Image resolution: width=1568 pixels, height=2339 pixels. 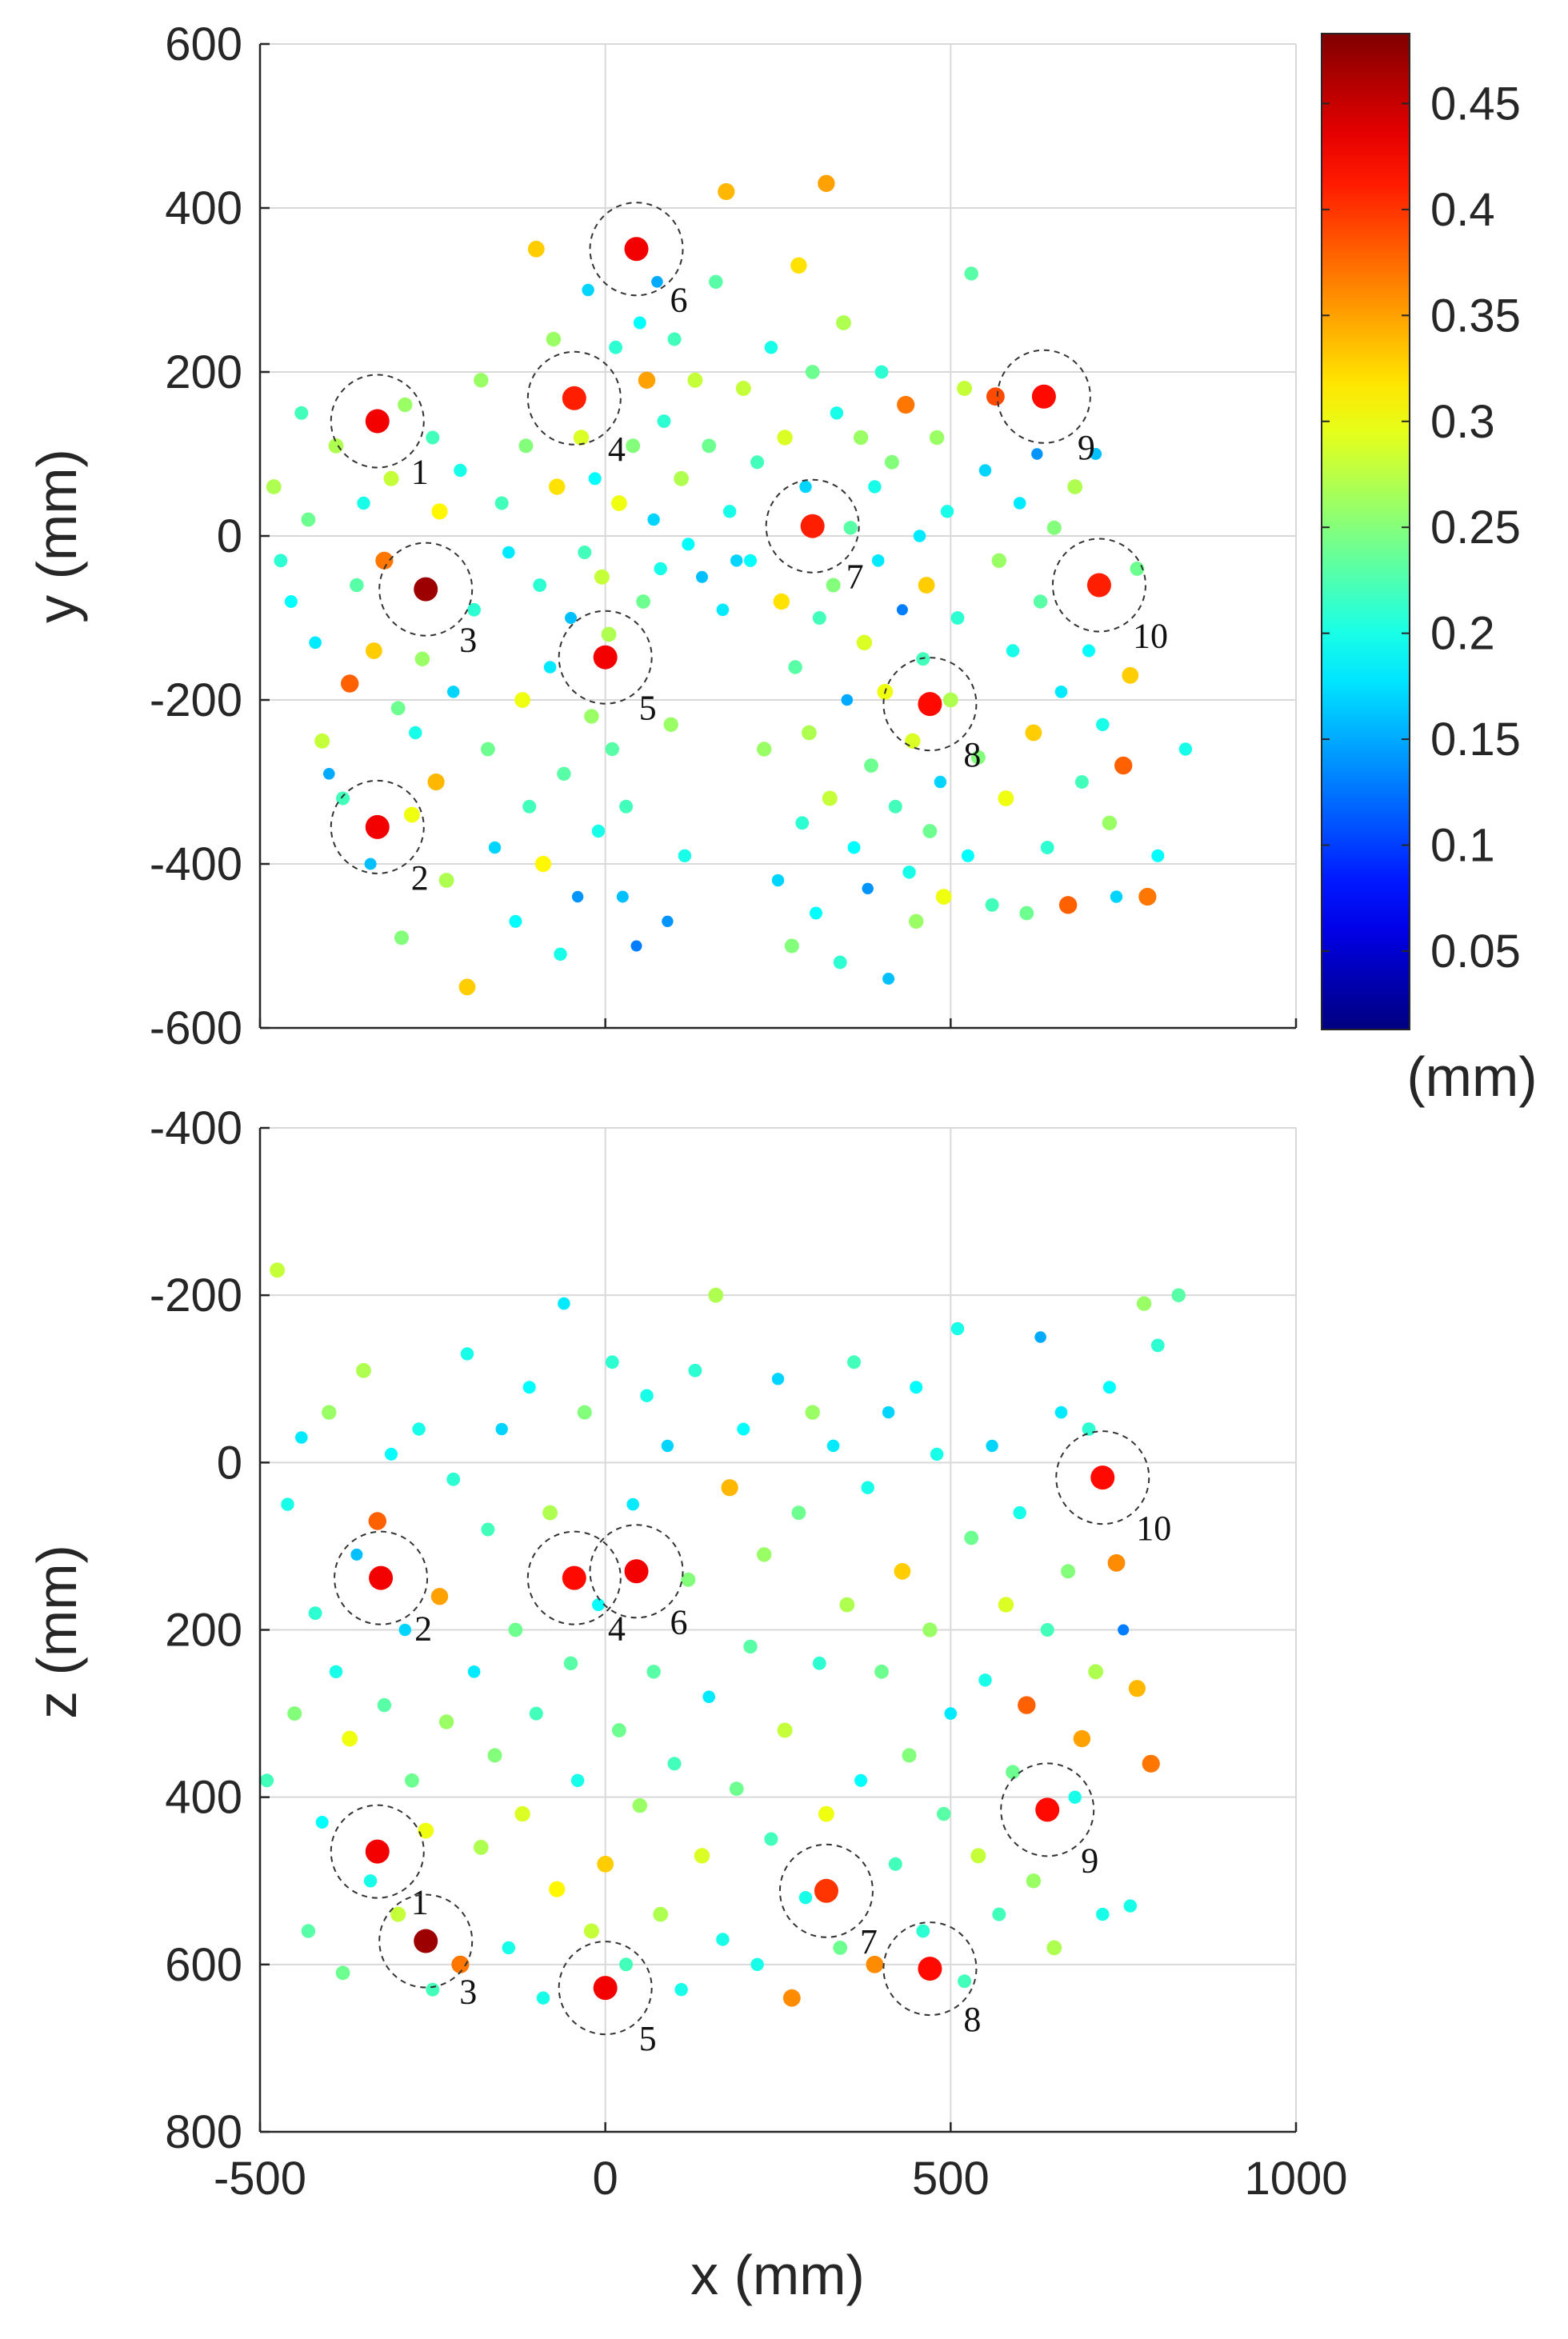 I want to click on colorbar-tick-label: 0.25, so click(x=1475, y=528).